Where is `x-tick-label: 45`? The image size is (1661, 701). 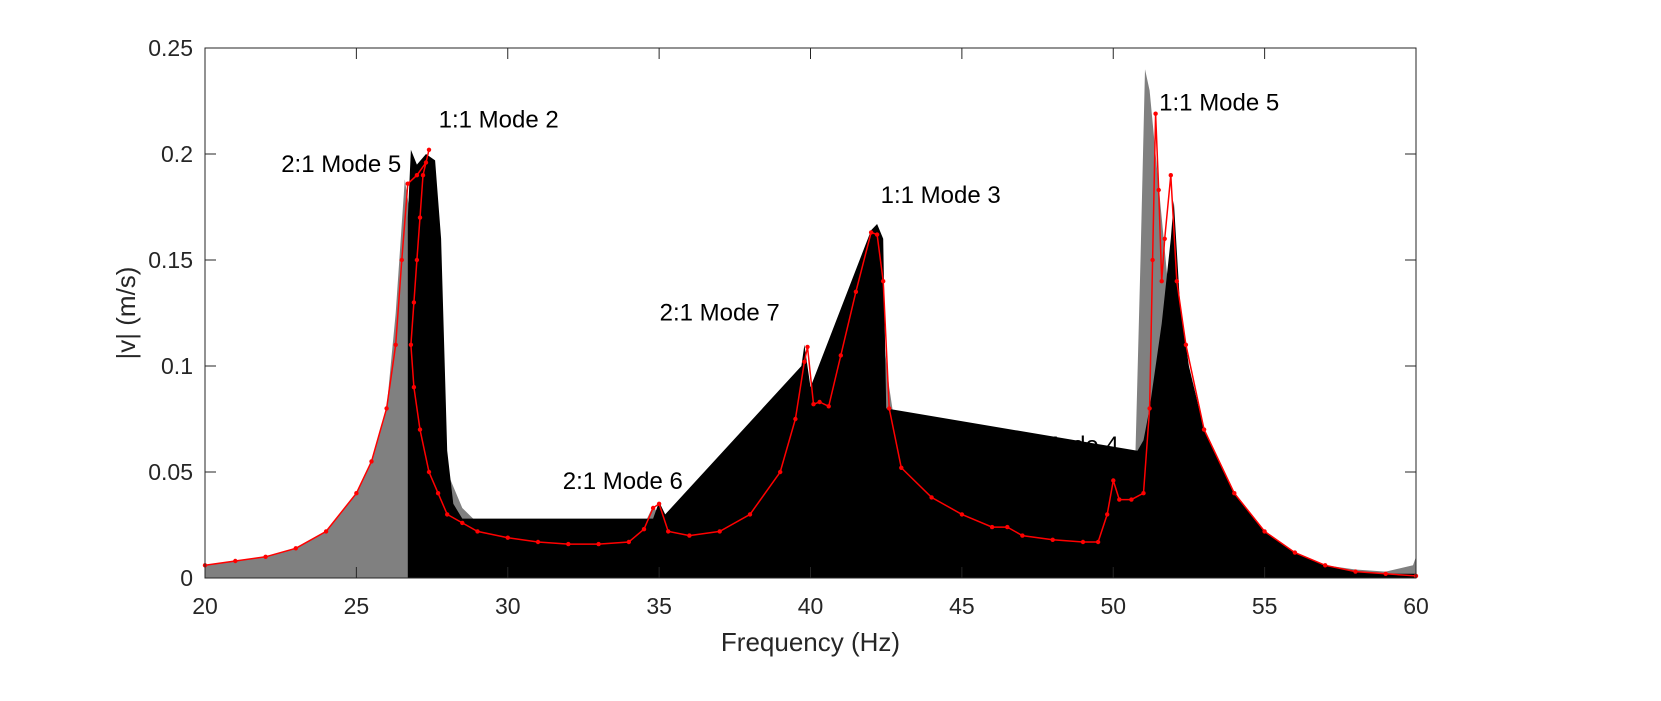 x-tick-label: 45 is located at coordinates (962, 606).